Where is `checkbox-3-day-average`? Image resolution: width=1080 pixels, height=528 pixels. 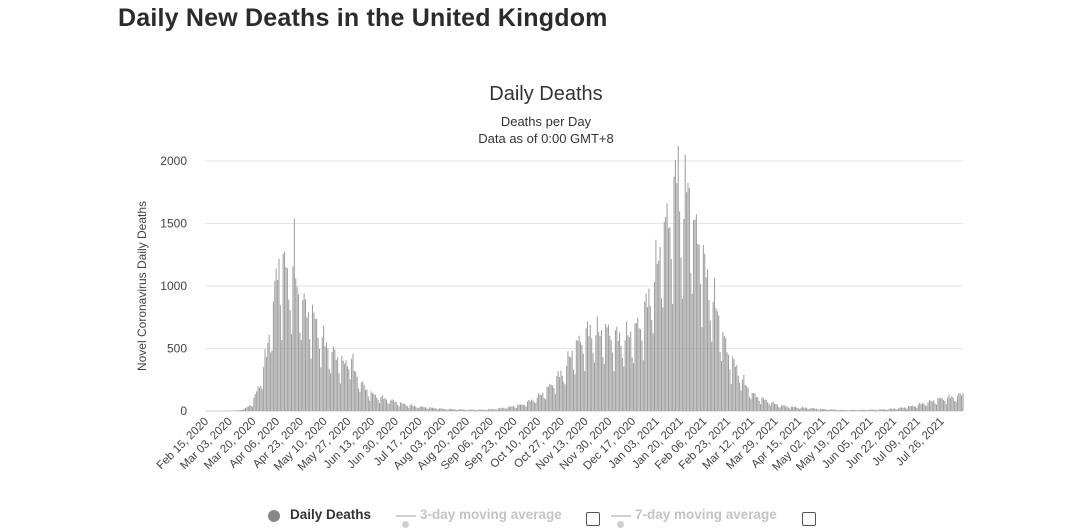 checkbox-3-day-average is located at coordinates (593, 519).